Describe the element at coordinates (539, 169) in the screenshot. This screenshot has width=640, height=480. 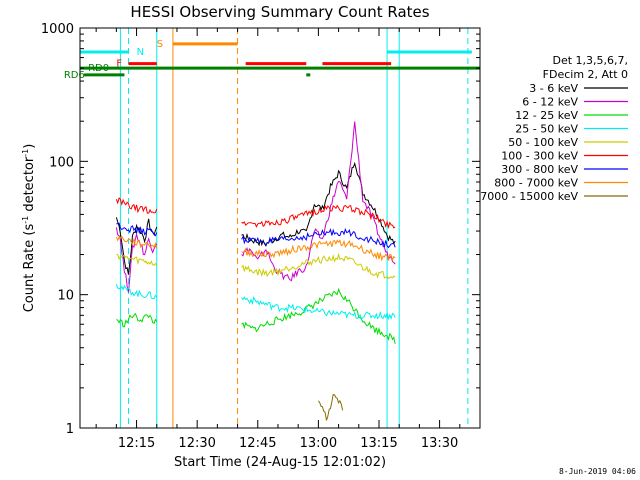
I see `legend-entry-label: 300 - 800 keV` at that location.